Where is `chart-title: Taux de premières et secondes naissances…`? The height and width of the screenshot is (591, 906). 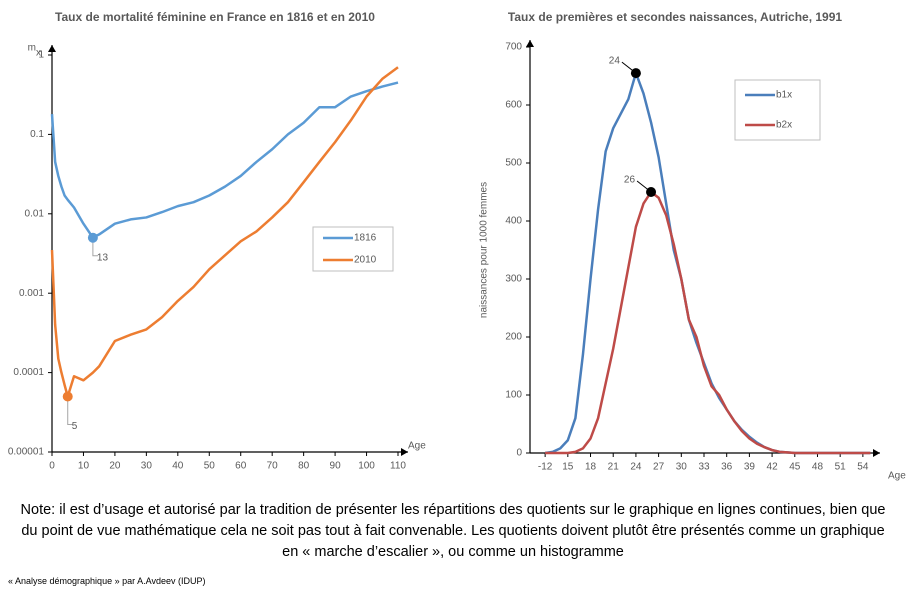 chart-title: Taux de premières et secondes naissances… is located at coordinates (675, 17).